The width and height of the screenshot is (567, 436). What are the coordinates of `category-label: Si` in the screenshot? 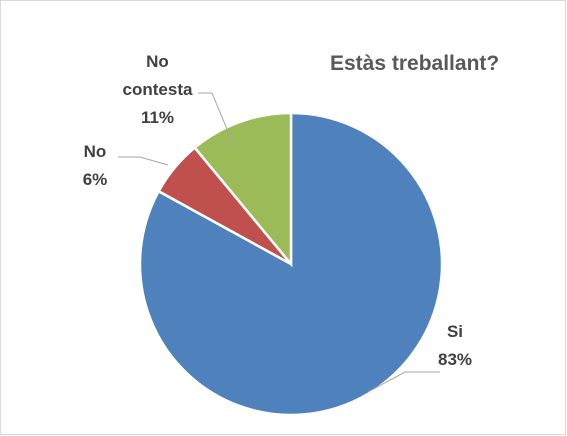 It's located at (455, 331).